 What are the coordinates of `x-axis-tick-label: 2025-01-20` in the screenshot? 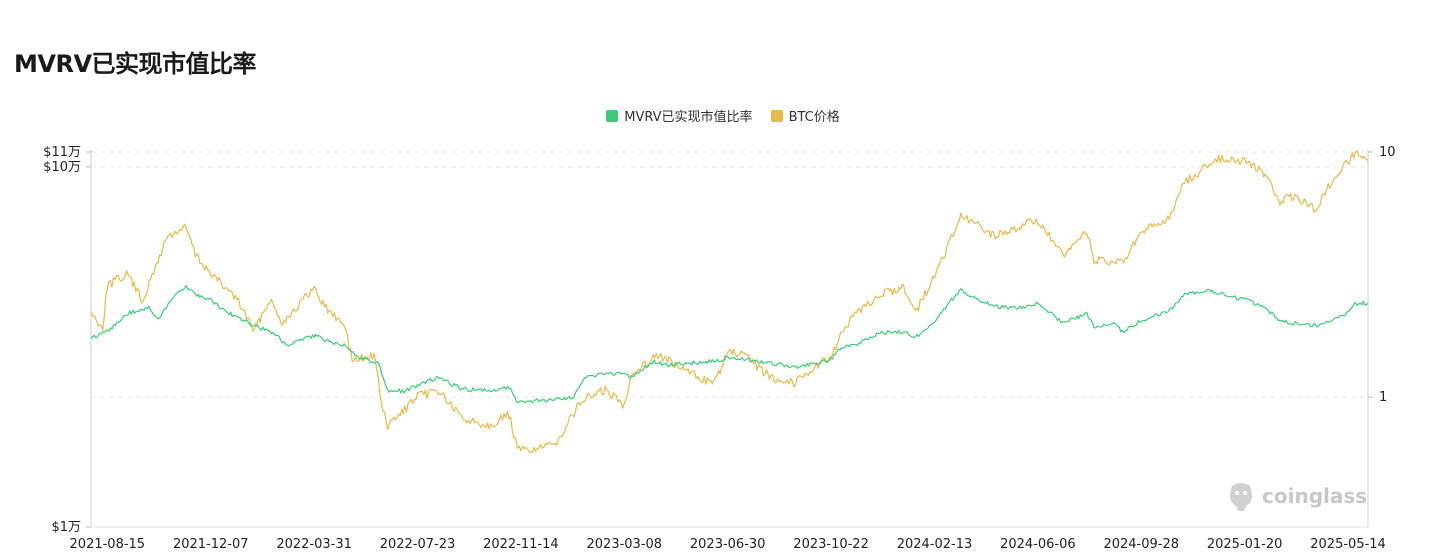 It's located at (1245, 544).